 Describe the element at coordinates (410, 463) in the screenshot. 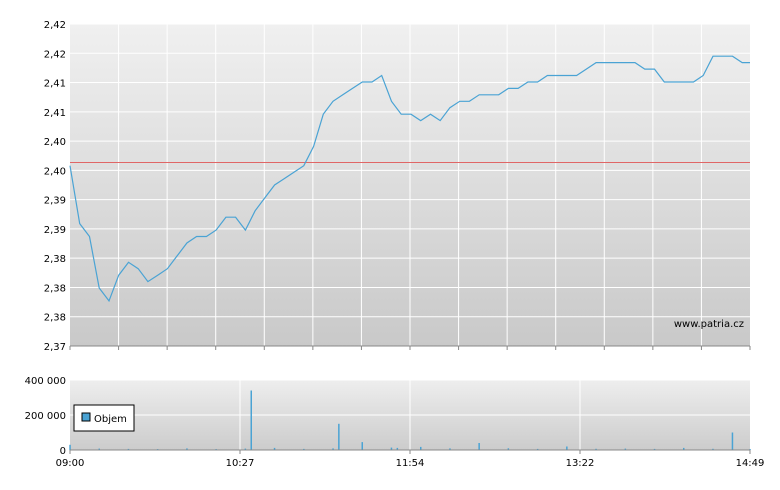

I see `x-tick-label: 11:54` at that location.